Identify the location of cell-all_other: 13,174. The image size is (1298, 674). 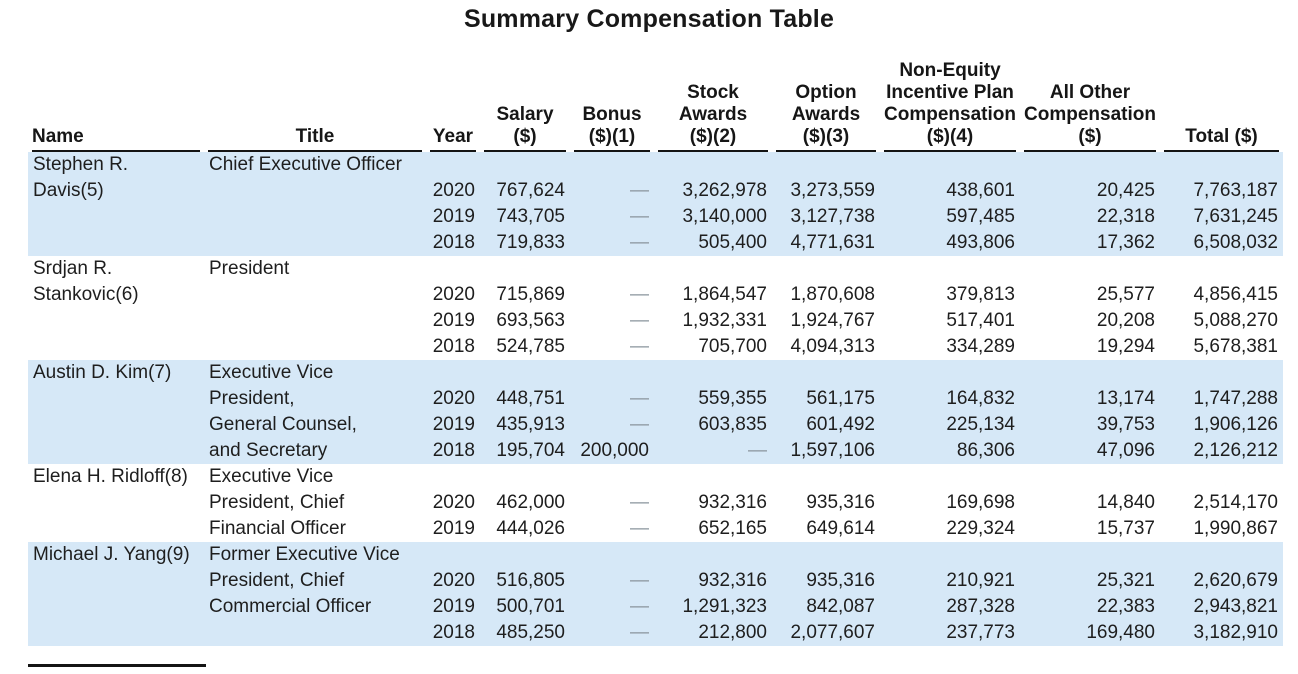
(1090, 399).